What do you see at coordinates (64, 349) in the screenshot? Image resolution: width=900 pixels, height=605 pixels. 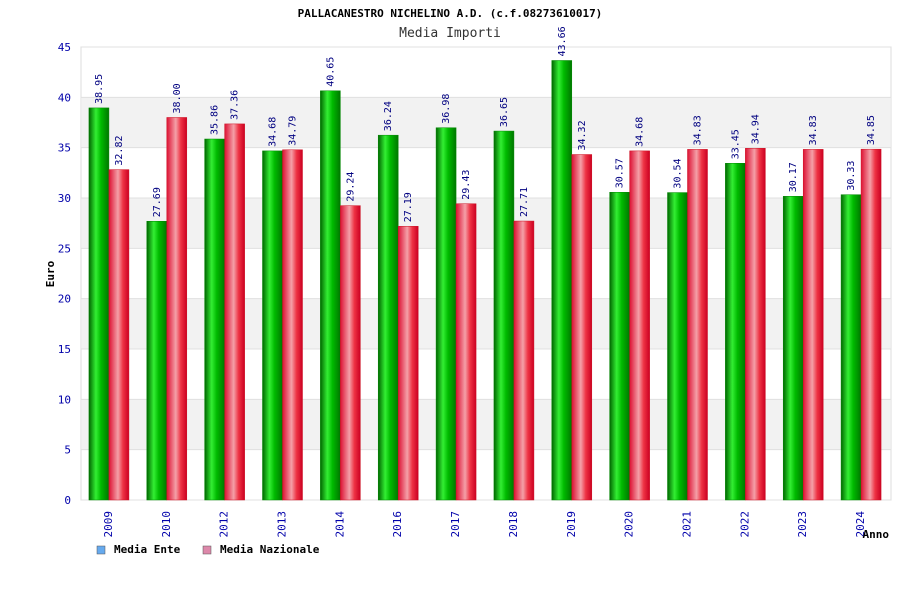 I see `y-tick-label: 15` at bounding box center [64, 349].